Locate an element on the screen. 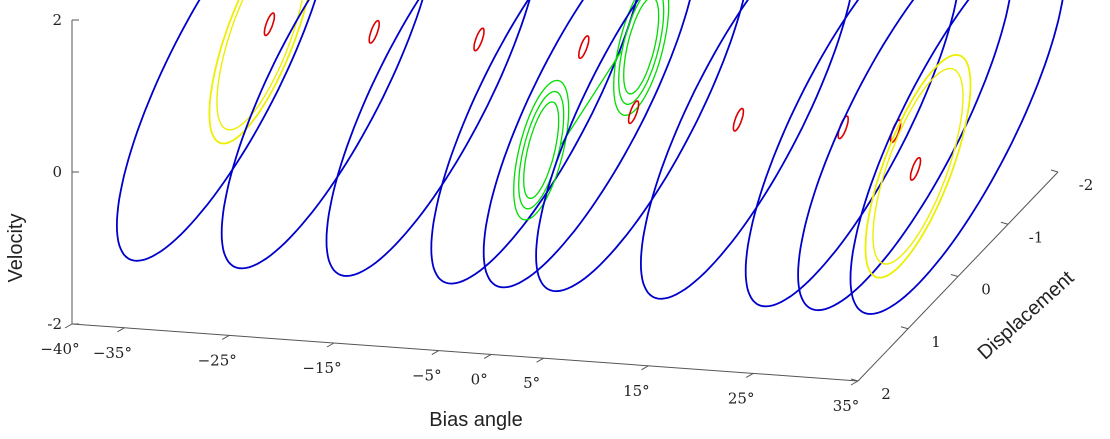 The height and width of the screenshot is (439, 1110). x-tick-label: 25° is located at coordinates (741, 398).